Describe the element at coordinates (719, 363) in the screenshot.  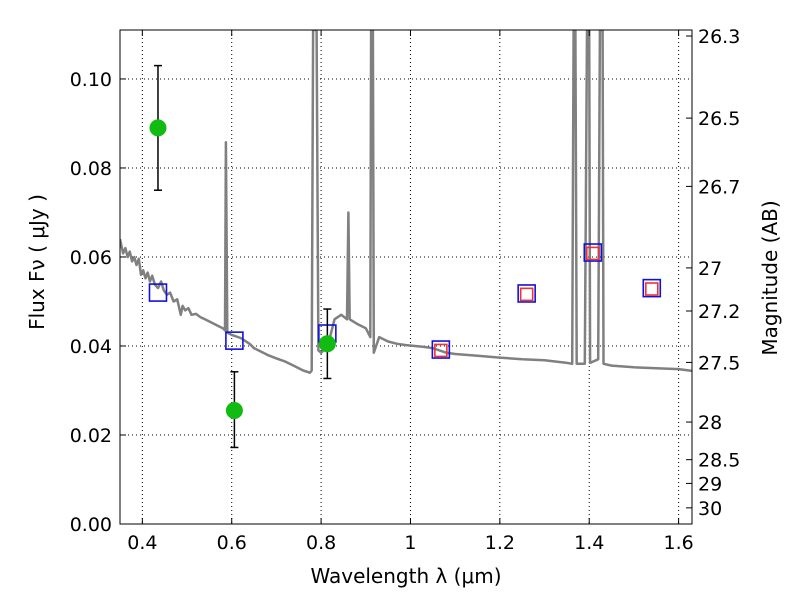
I see `y2-tick-label: 27.5` at that location.